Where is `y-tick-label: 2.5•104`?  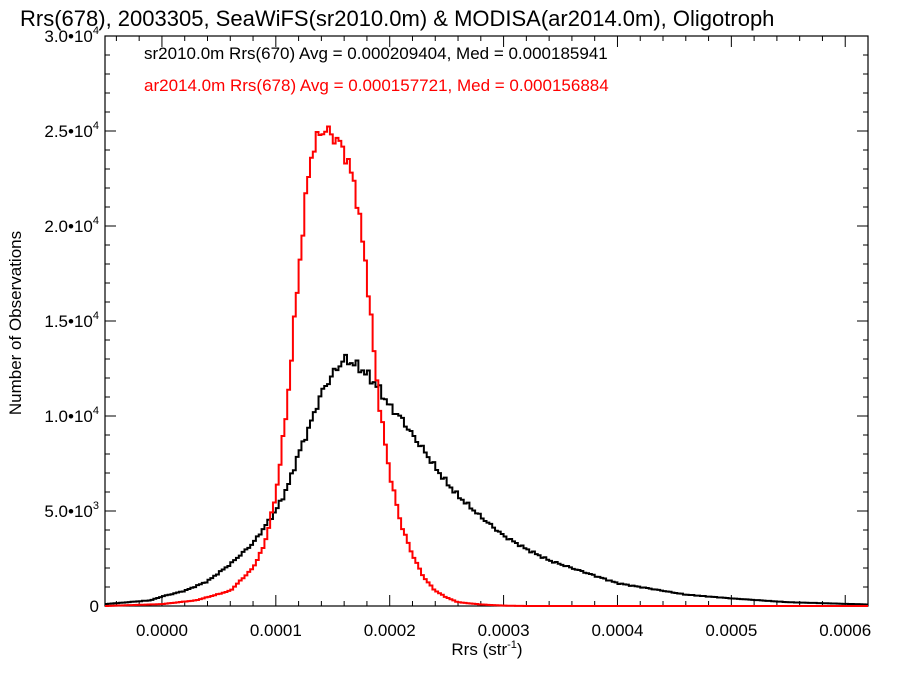 y-tick-label: 2.5•104 is located at coordinates (71, 130).